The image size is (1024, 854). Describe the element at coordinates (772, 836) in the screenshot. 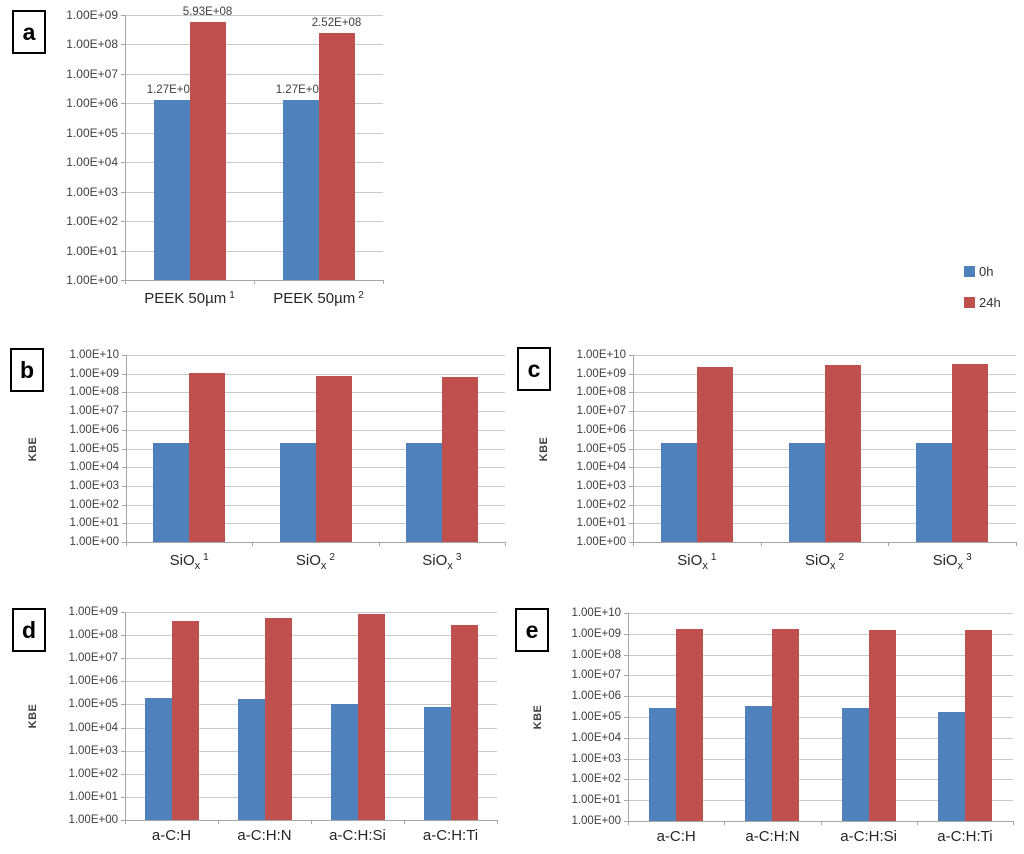

I see `x-category-base: a-C:H:N` at that location.